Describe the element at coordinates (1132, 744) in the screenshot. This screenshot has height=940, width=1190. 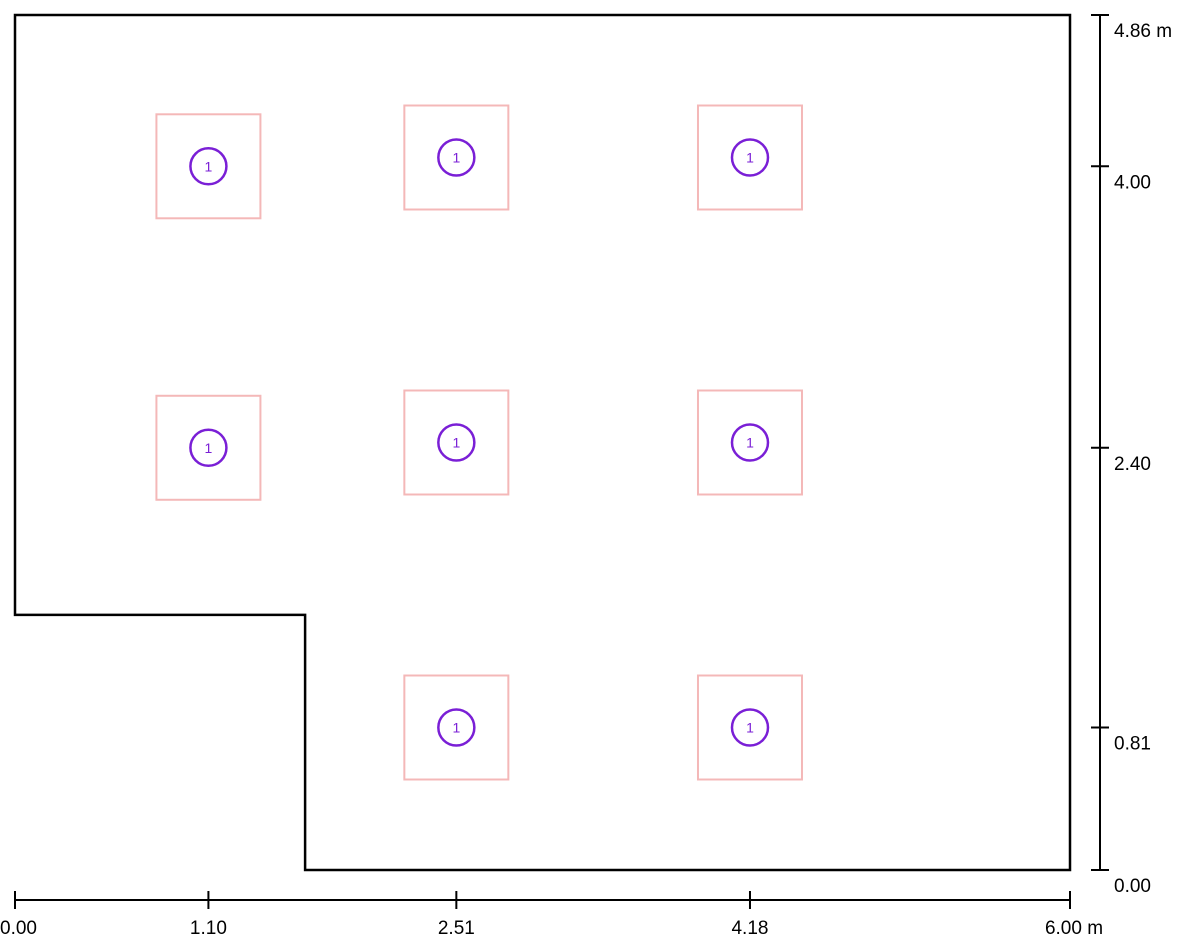
I see `y-axis-tick-label: 0.81` at that location.